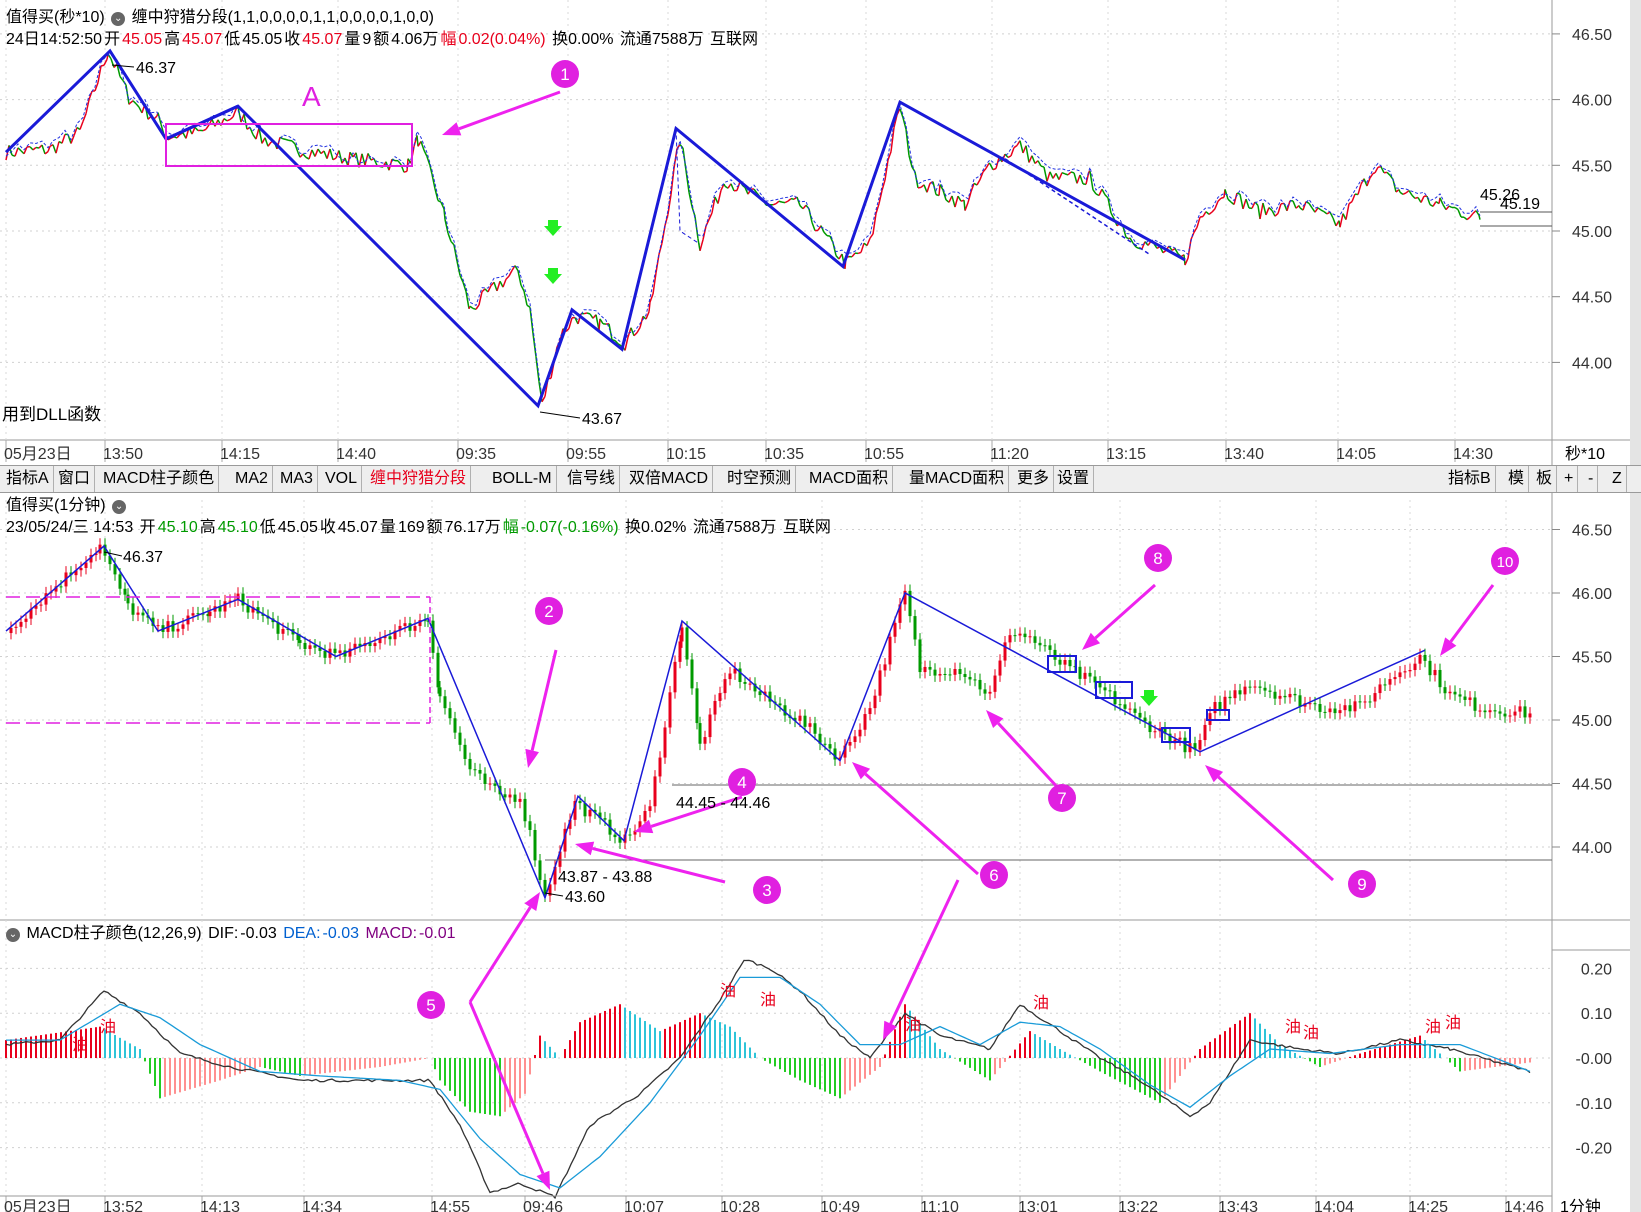 The image size is (1641, 1212). Describe the element at coordinates (113, 554) in the screenshot. I see `label-leader-line` at that location.